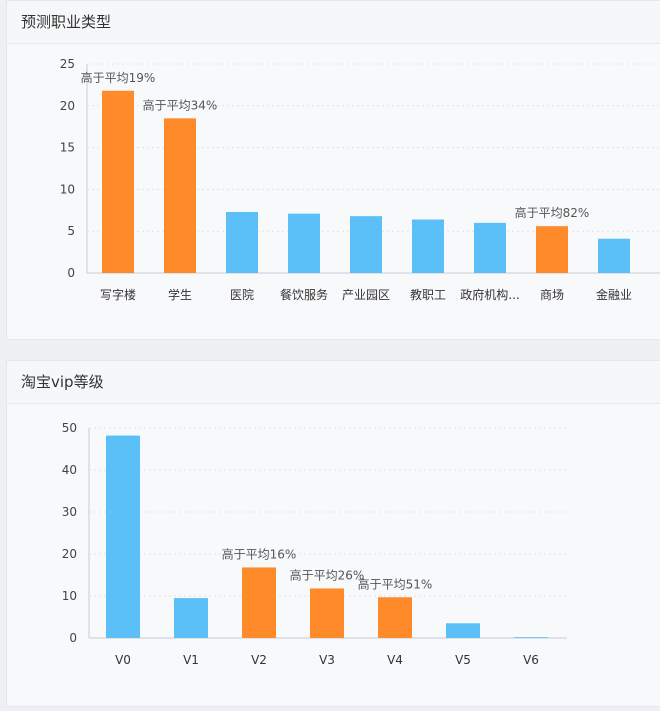 Image resolution: width=660 pixels, height=711 pixels. What do you see at coordinates (67, 64) in the screenshot?
I see `y-tick-label: 25` at bounding box center [67, 64].